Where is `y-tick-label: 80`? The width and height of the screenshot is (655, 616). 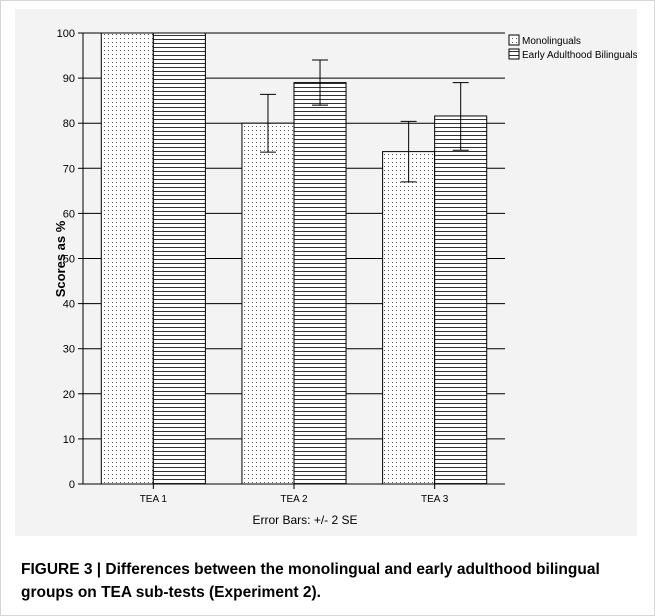 y-tick-label: 80 is located at coordinates (69, 124).